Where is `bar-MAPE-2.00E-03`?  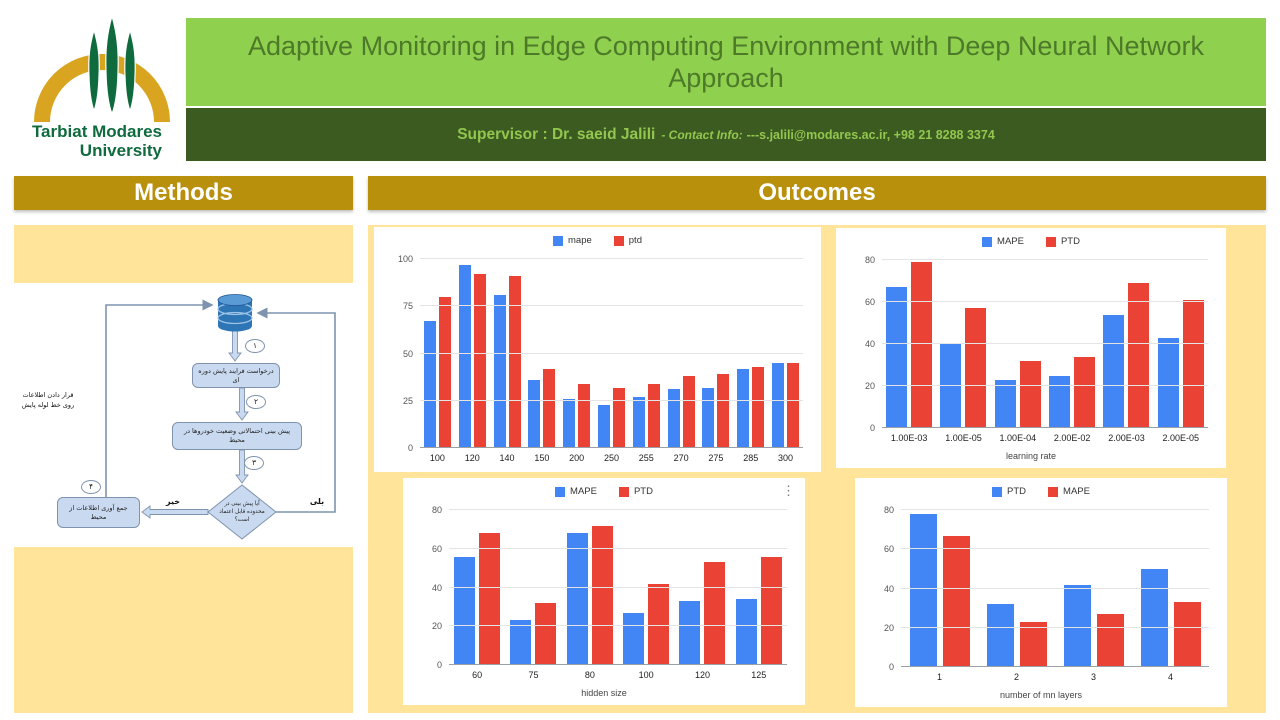
bar-MAPE-2.00E-03 is located at coordinates (1114, 371).